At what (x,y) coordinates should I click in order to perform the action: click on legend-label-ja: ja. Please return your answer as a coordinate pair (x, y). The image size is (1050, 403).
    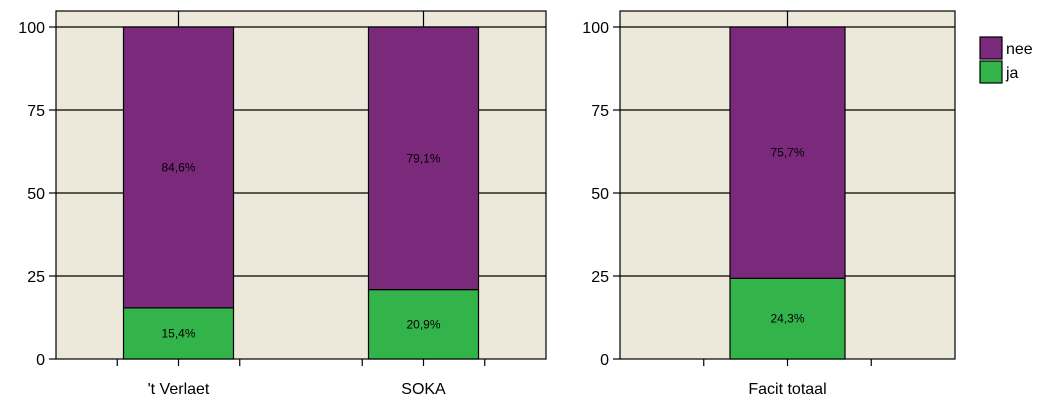
    Looking at the image, I should click on (1012, 73).